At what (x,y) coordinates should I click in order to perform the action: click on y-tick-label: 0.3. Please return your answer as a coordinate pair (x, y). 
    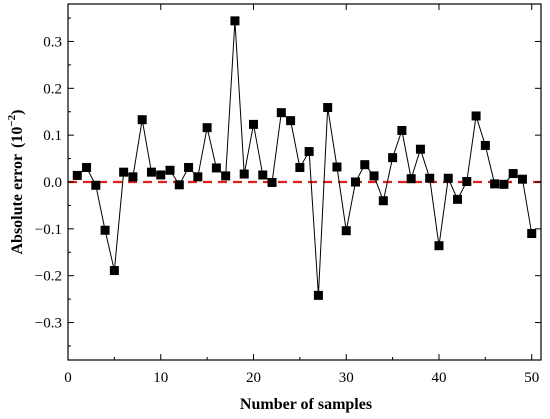
    Looking at the image, I should click on (52, 42).